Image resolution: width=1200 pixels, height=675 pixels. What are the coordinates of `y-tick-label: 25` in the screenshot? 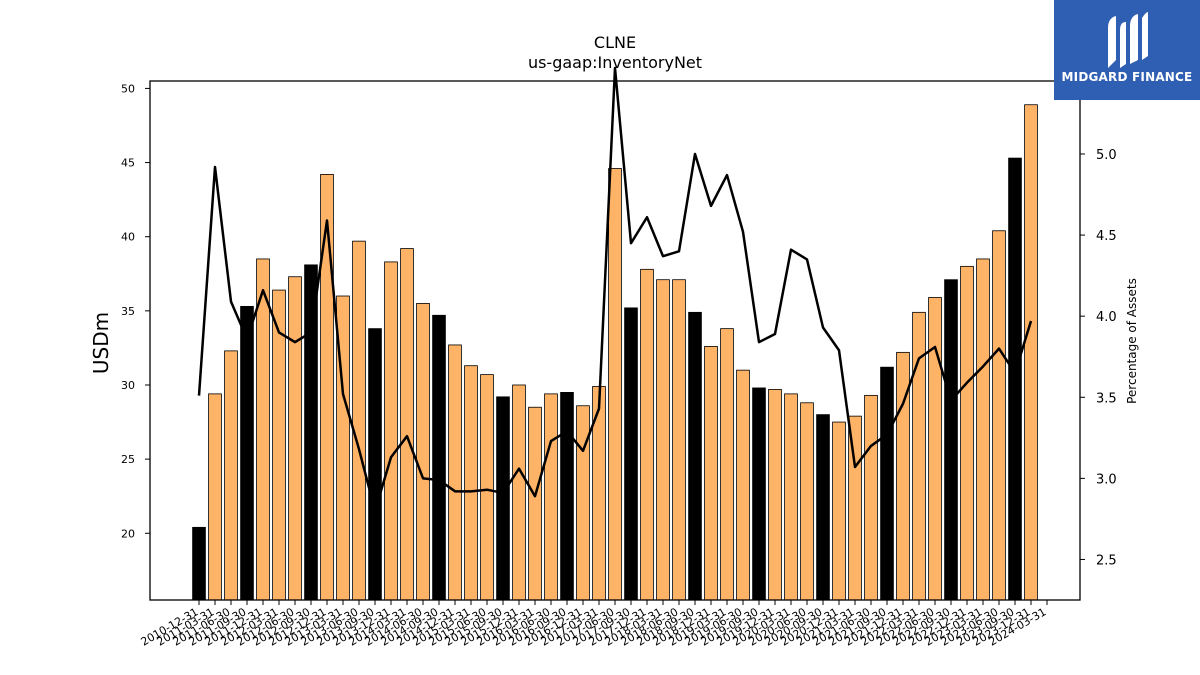 It's located at (128, 459).